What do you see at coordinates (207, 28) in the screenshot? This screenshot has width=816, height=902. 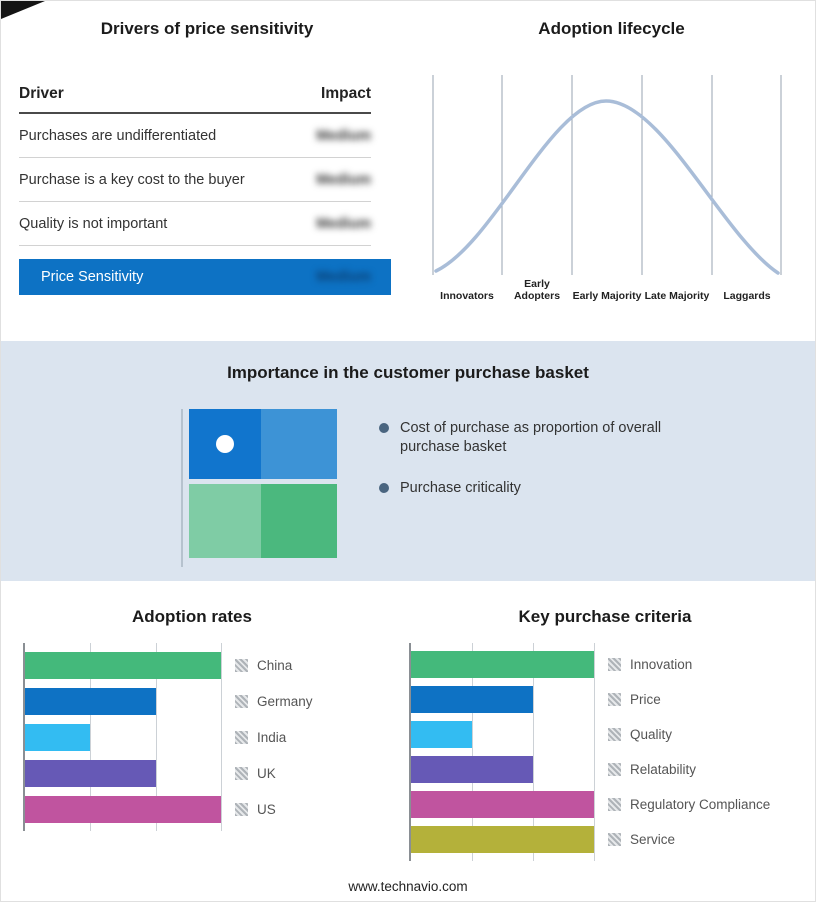 I see `drivers-title: Drivers of price sensitivity` at bounding box center [207, 28].